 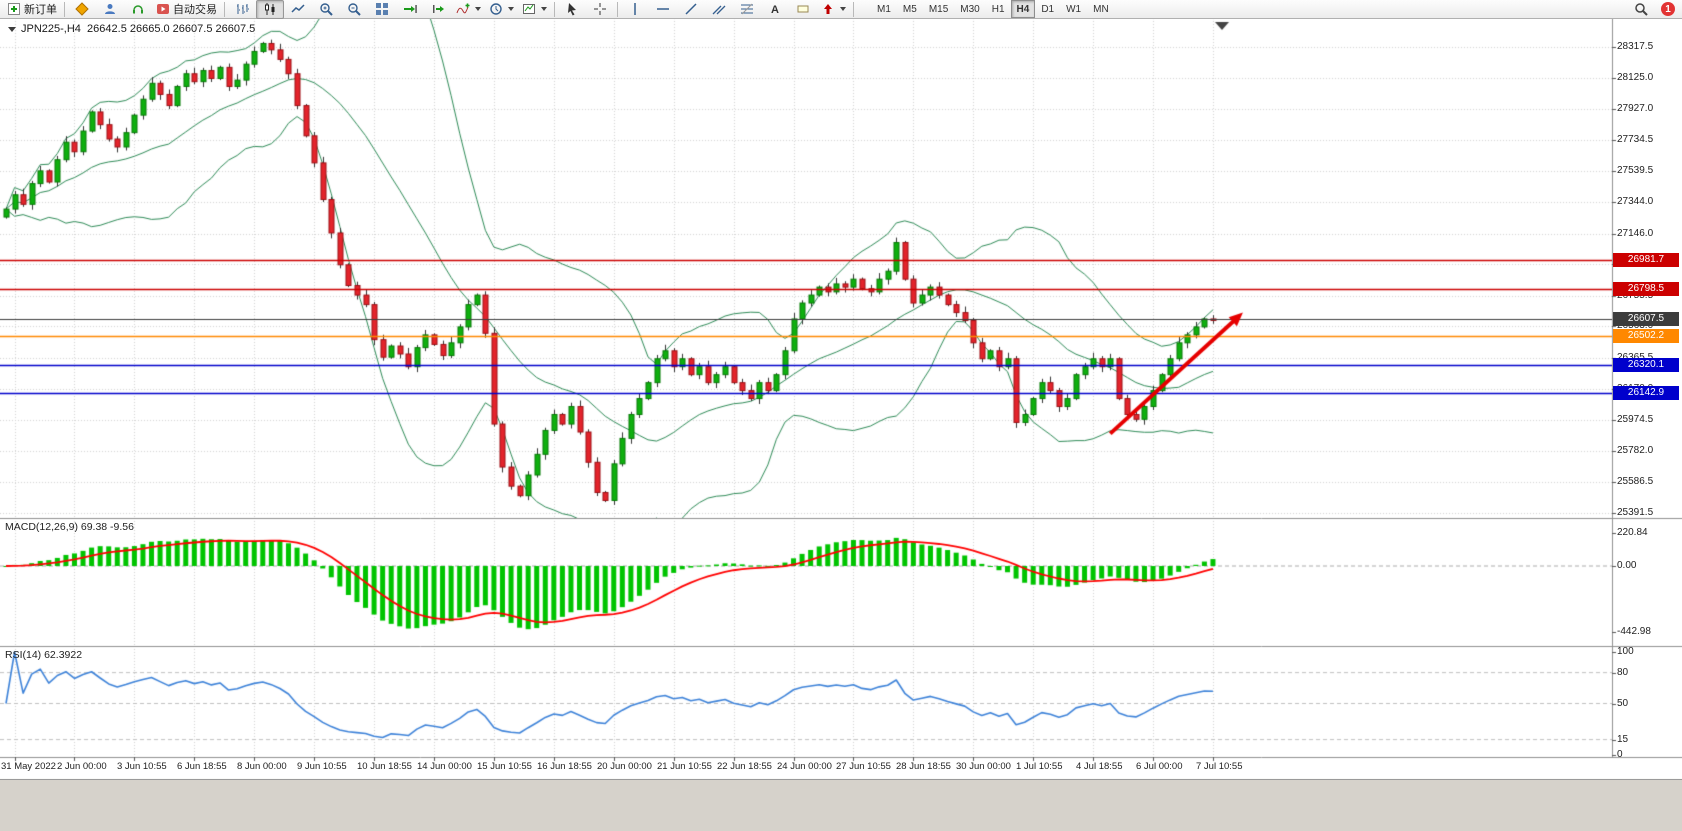 I want to click on text-label-icon, so click(x=803, y=9).